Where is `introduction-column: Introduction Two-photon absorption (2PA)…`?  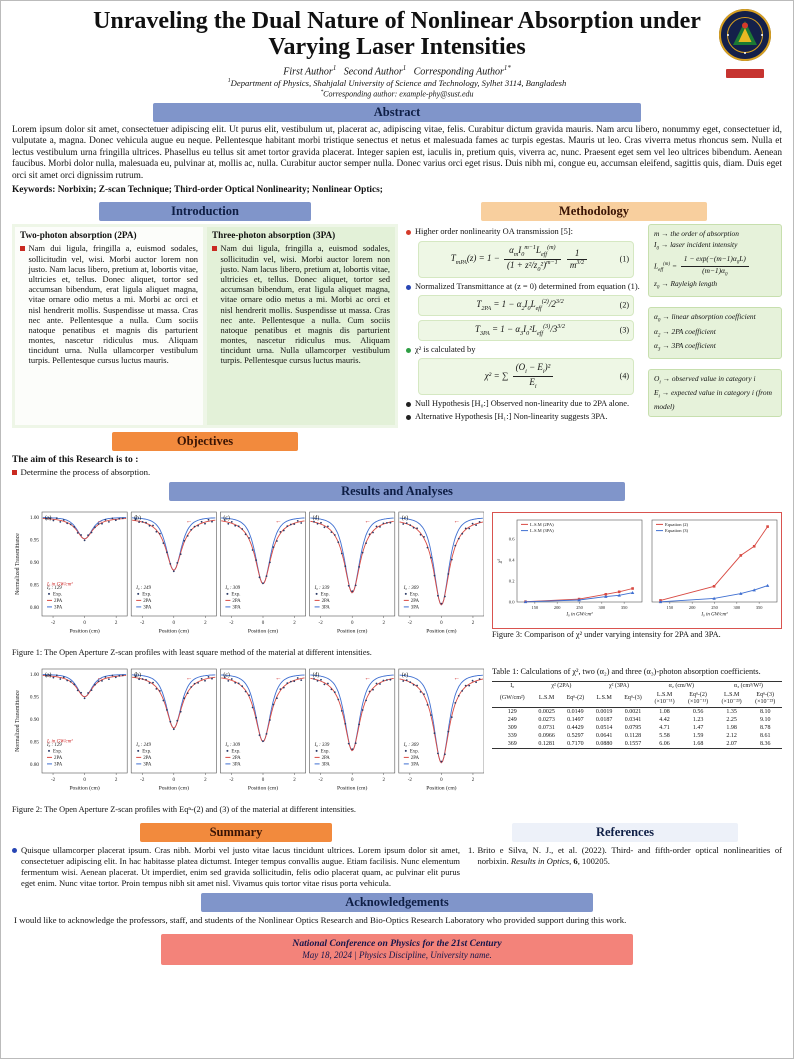 introduction-column: Introduction Two-photon absorption (2PA)… is located at coordinates (205, 337).